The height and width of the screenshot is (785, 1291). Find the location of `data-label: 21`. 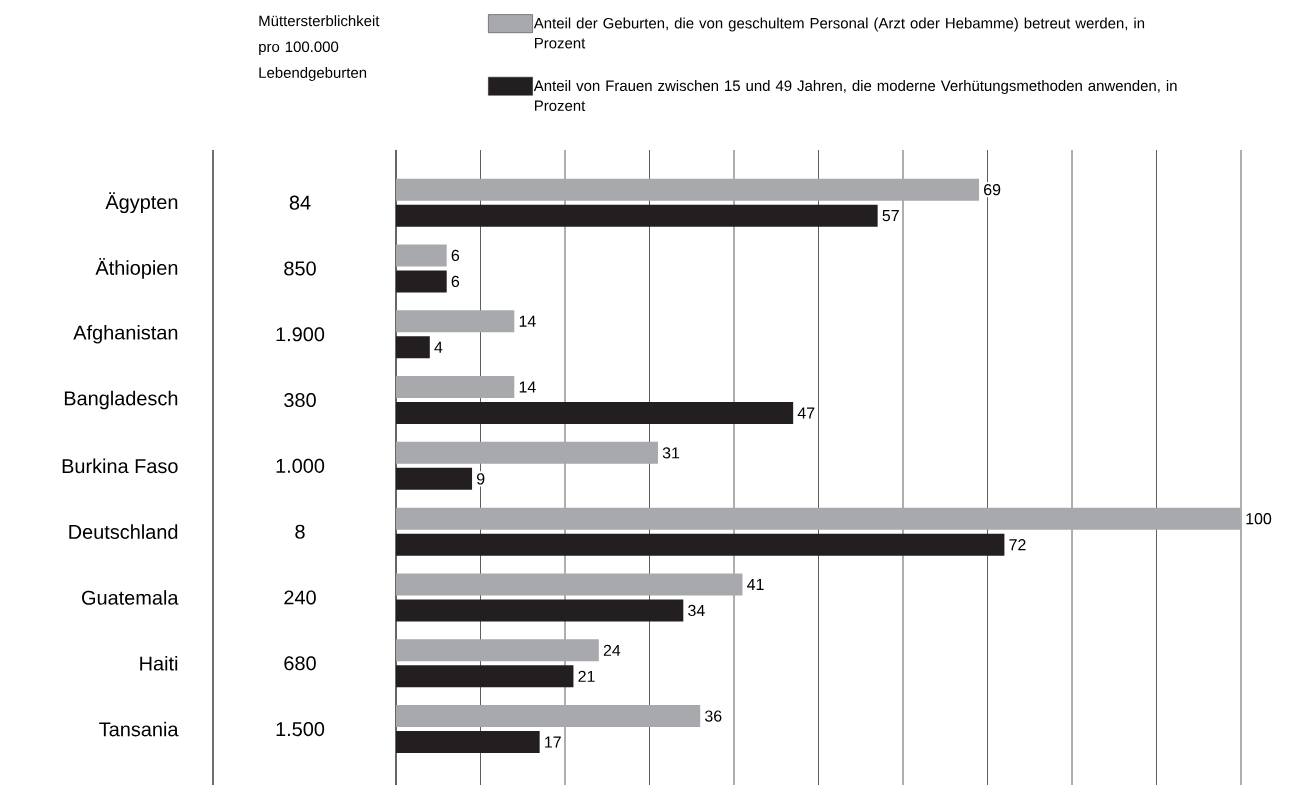

data-label: 21 is located at coordinates (586, 676).